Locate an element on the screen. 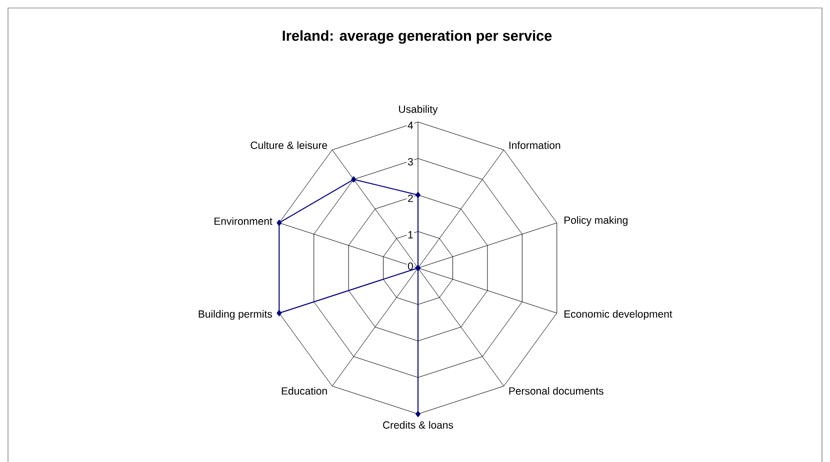 The width and height of the screenshot is (830, 462). spoke-label: Culture & leisure is located at coordinates (289, 145).